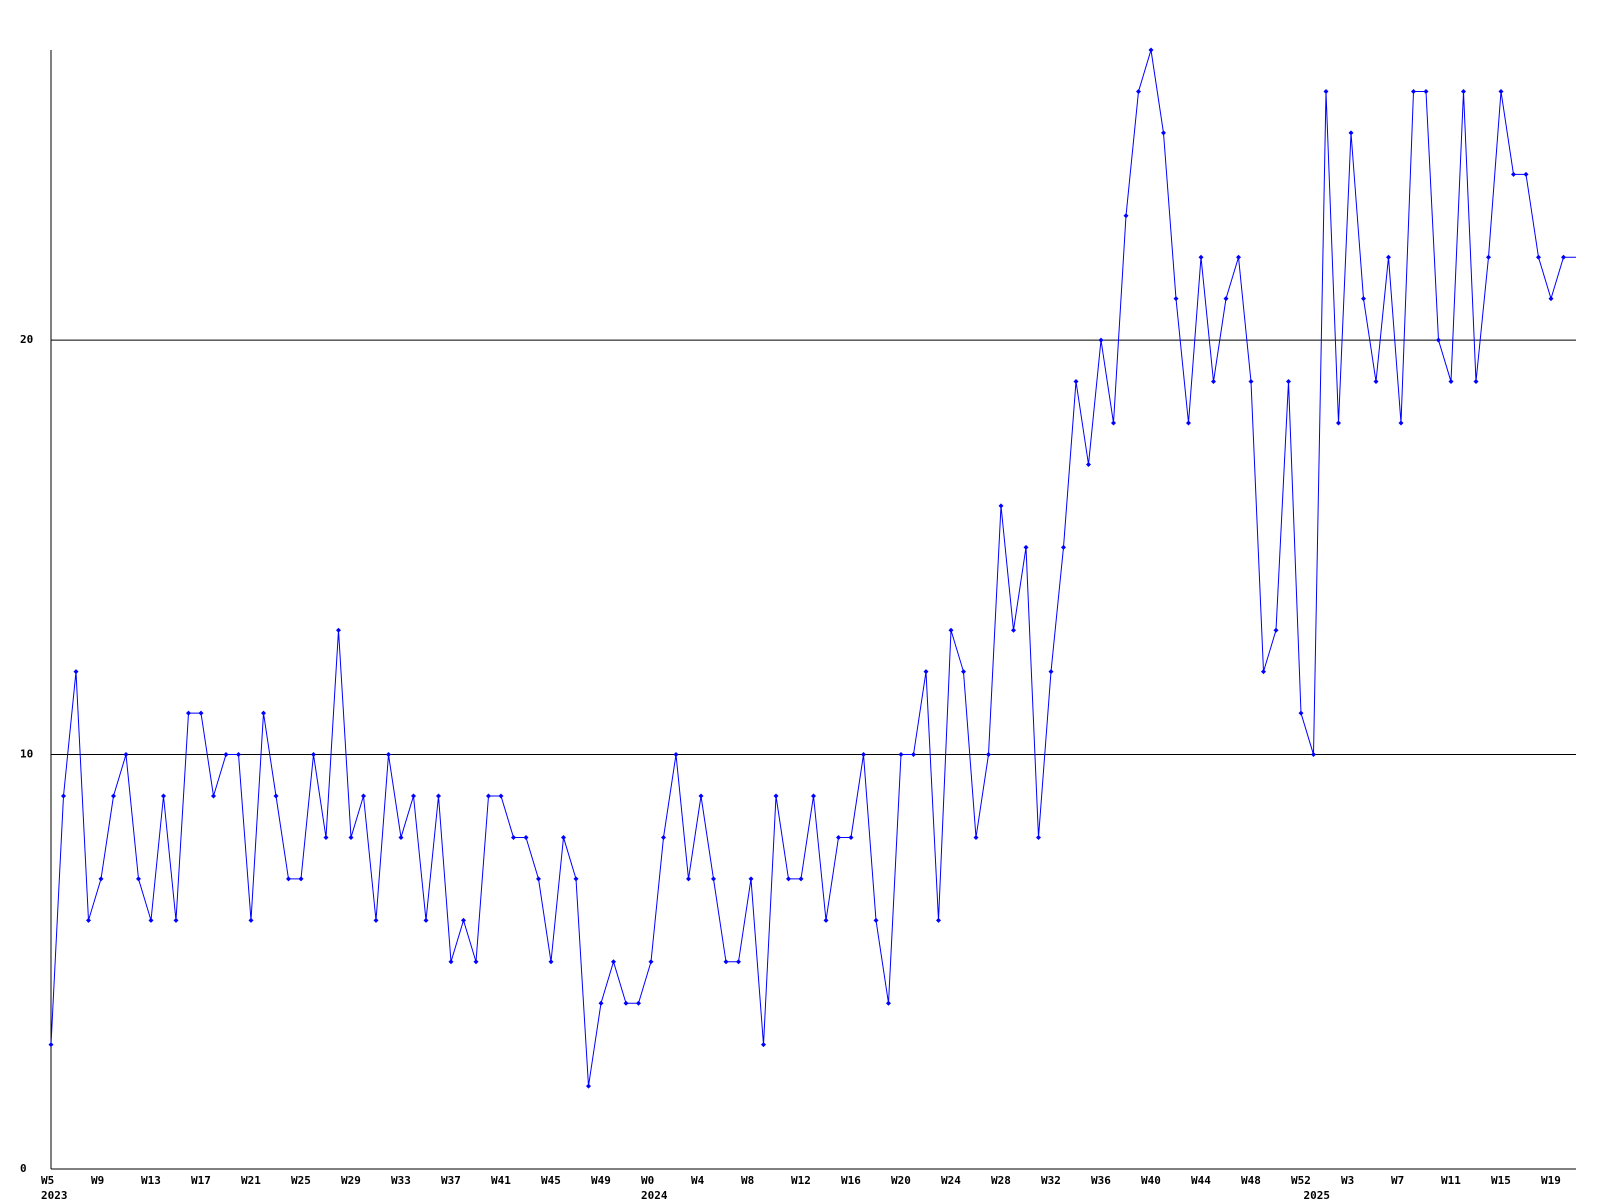  I want to click on x-tick-label: W44, so click(1201, 1180).